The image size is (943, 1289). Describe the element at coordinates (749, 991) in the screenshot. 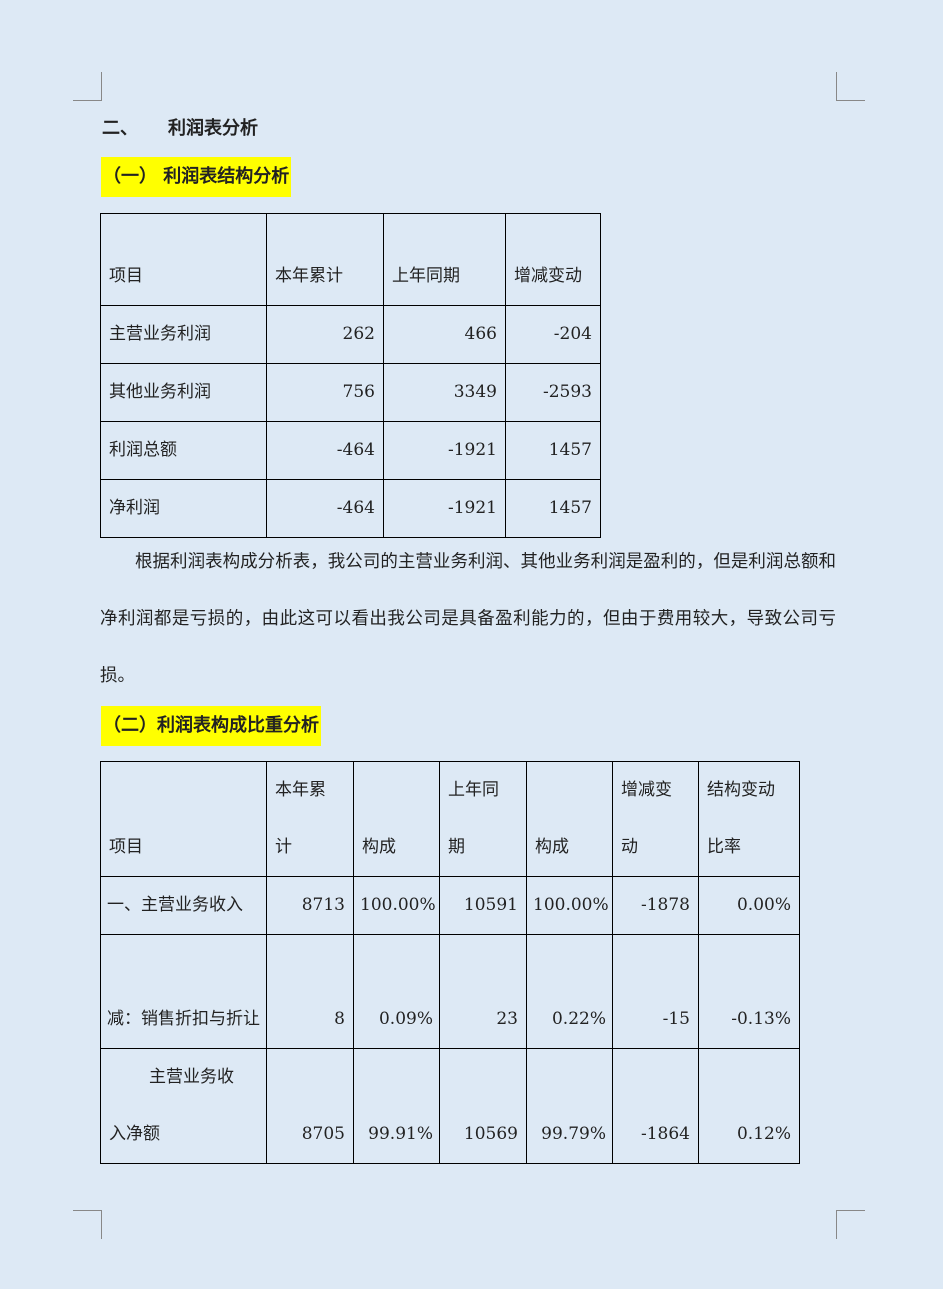

I see `cell: -0.13%` at that location.